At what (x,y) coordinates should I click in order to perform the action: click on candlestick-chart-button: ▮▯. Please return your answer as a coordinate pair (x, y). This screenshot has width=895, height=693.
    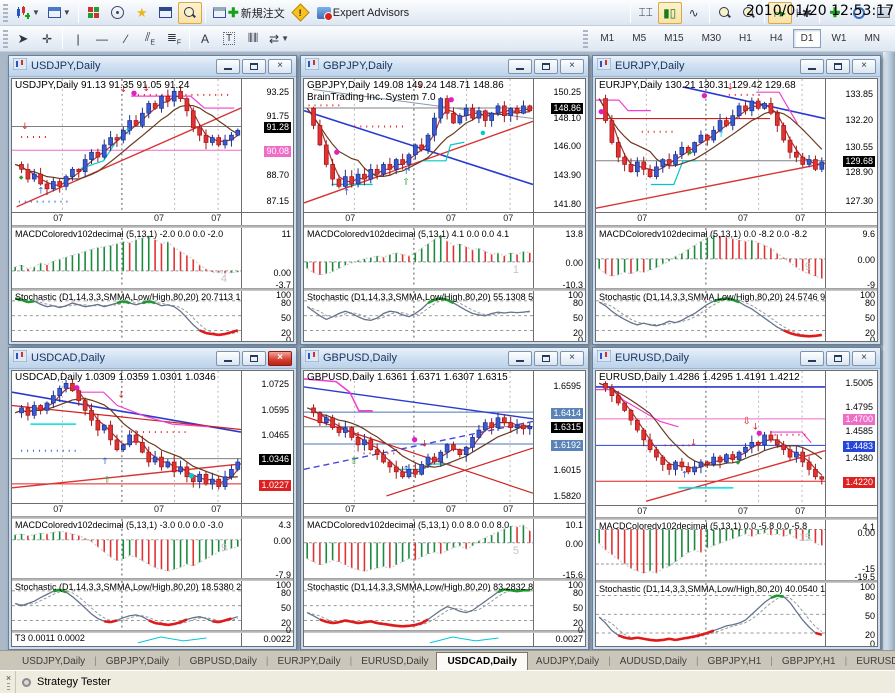
    Looking at the image, I should click on (669, 12).